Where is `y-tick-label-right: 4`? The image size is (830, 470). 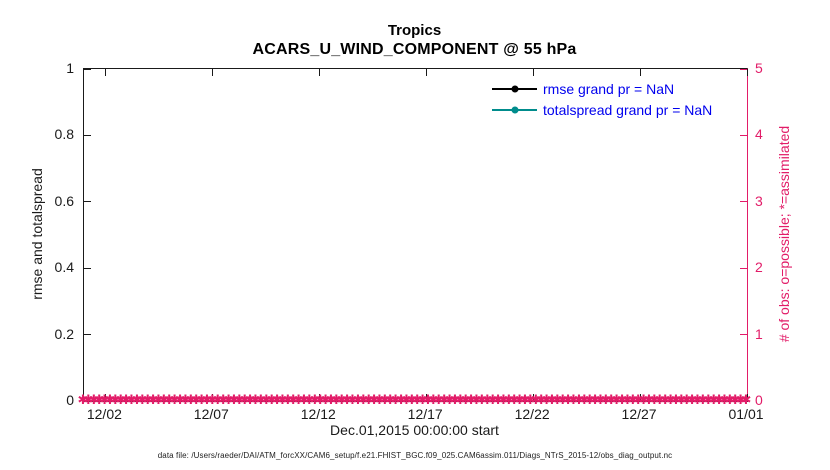
y-tick-label-right: 4 is located at coordinates (759, 134).